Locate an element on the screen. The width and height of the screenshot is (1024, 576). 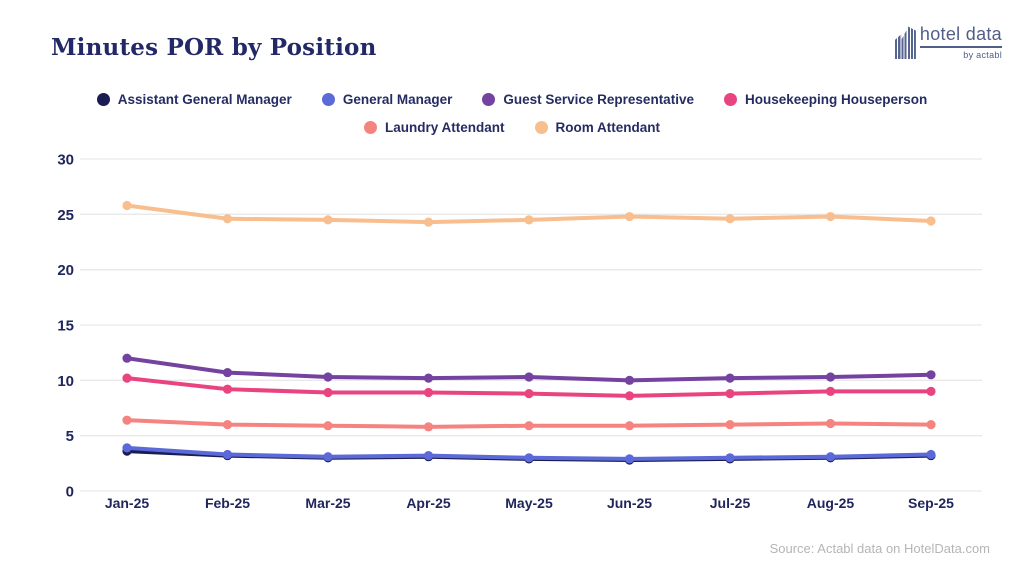
source-note: Source: Actabl data on HotelData.com is located at coordinates (879, 548).